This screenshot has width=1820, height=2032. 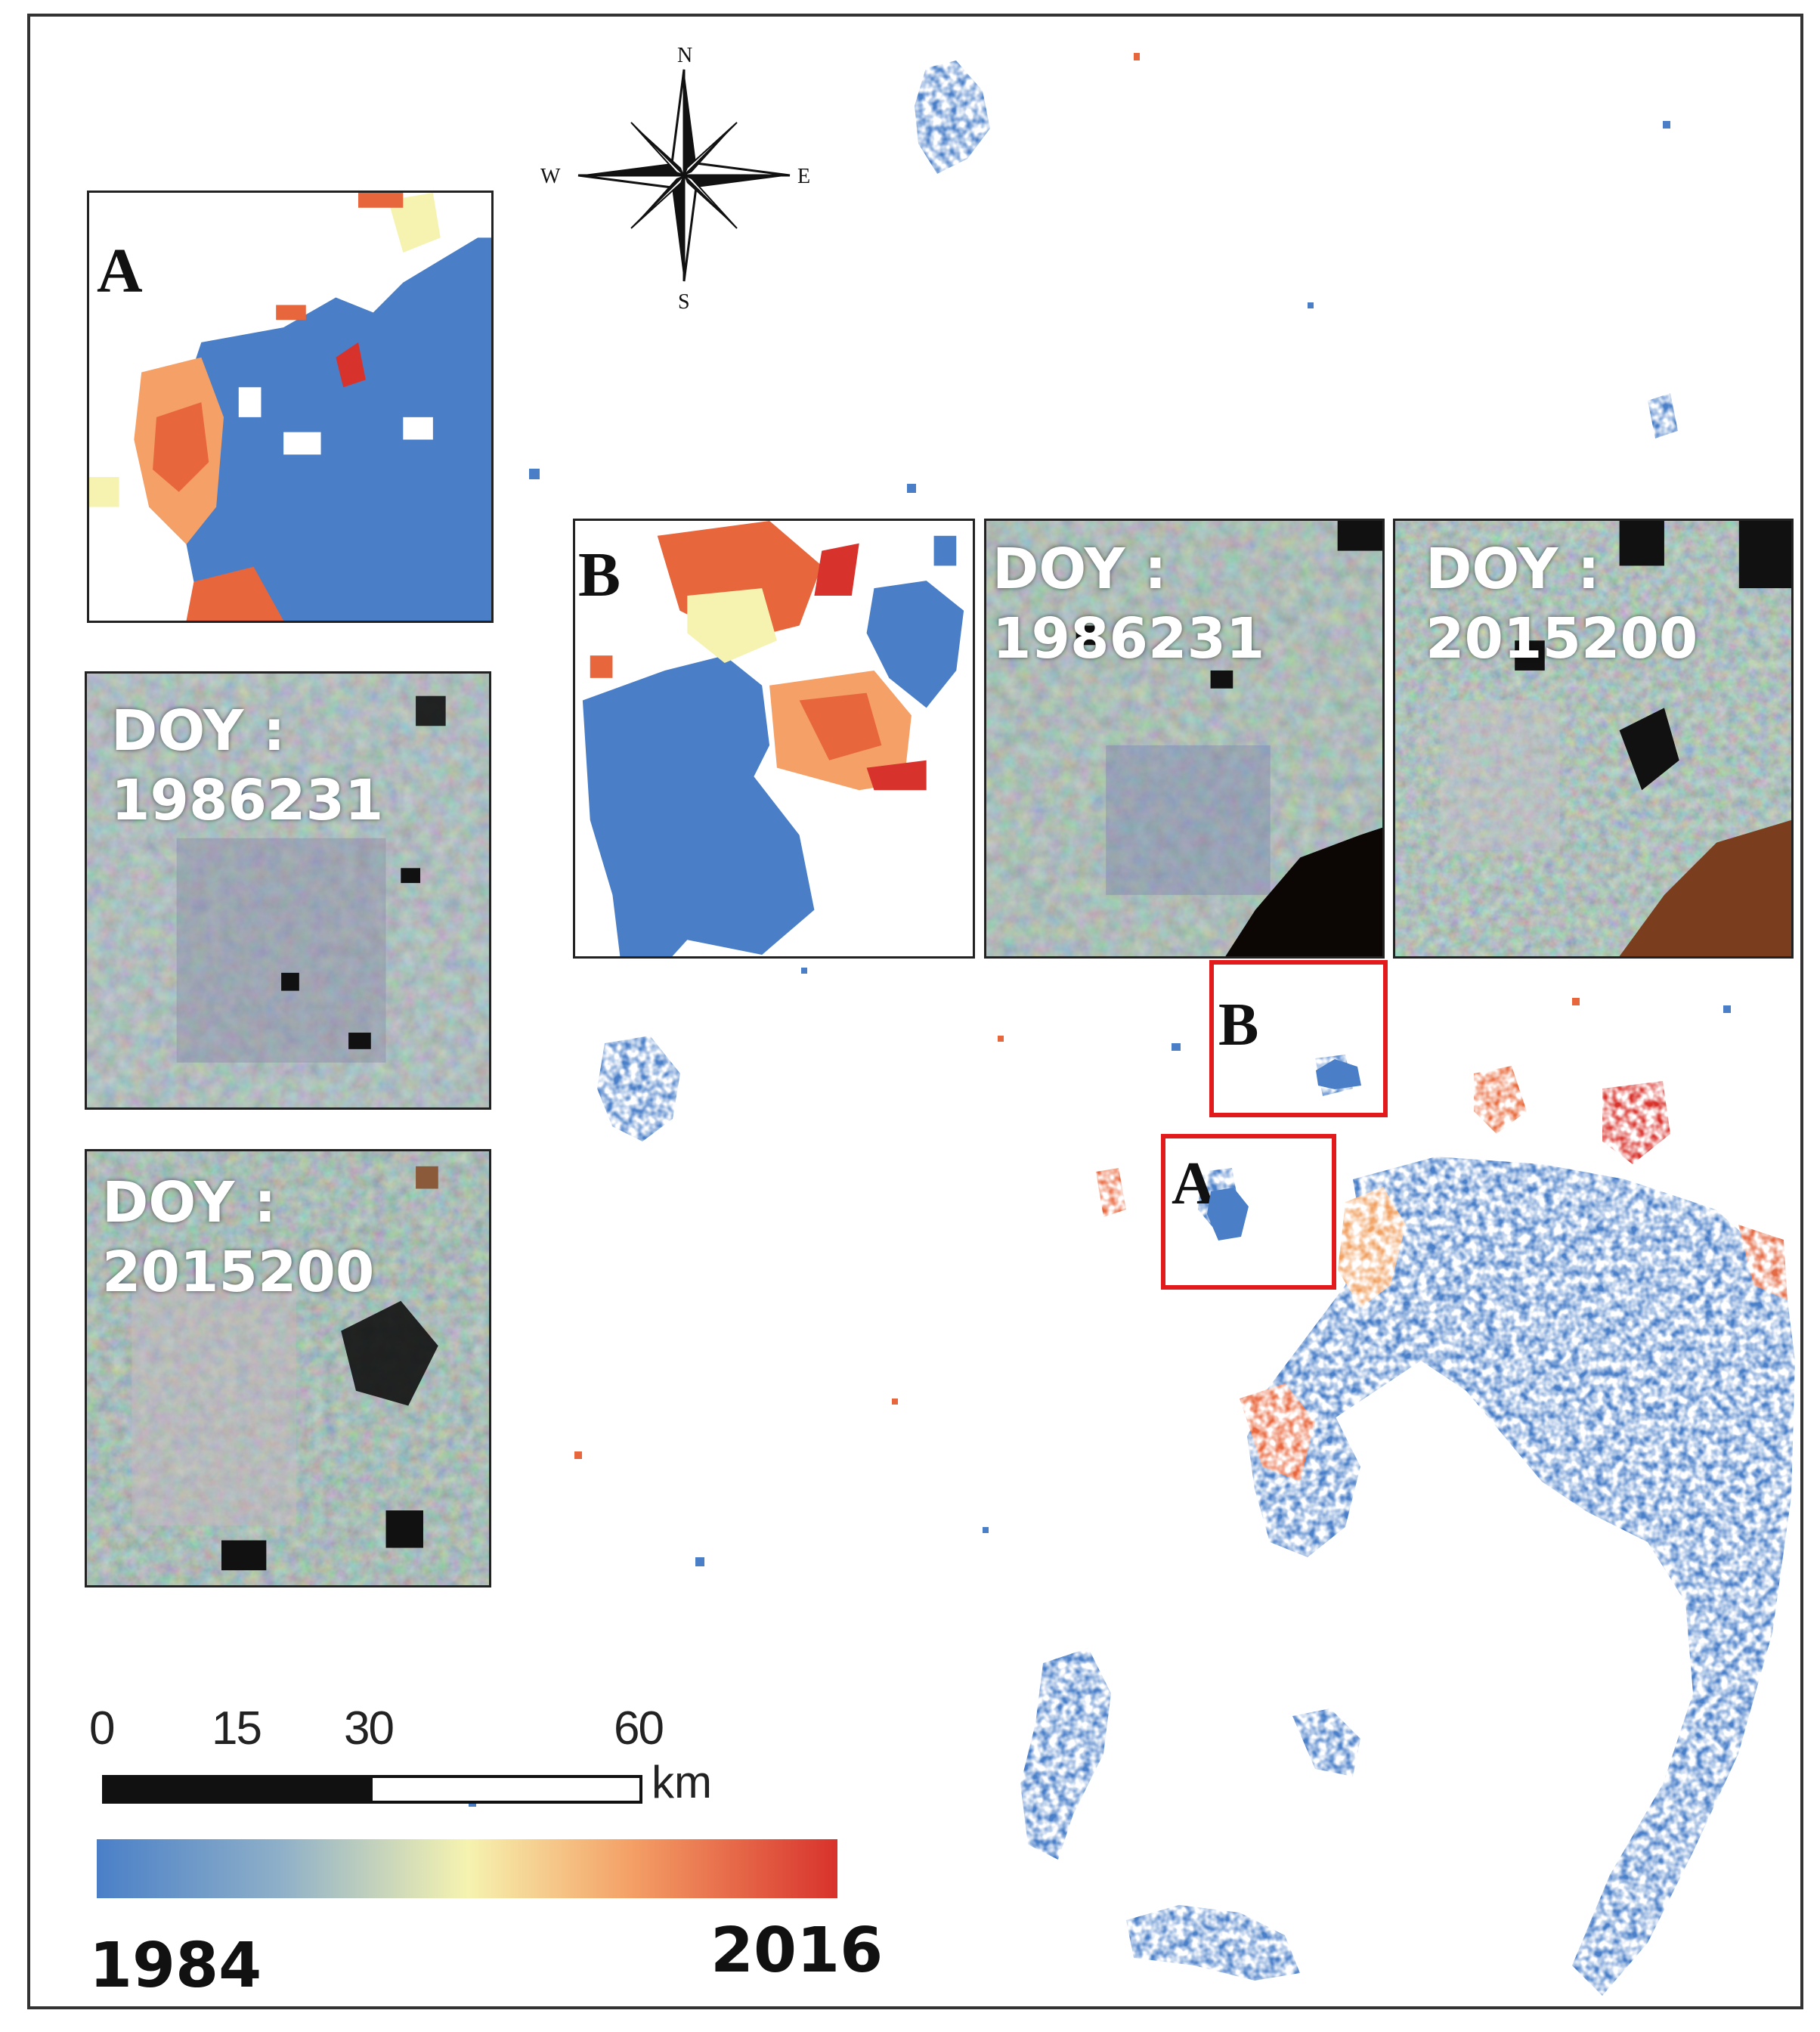 I want to click on highlight-box-b: B, so click(x=1298, y=1038).